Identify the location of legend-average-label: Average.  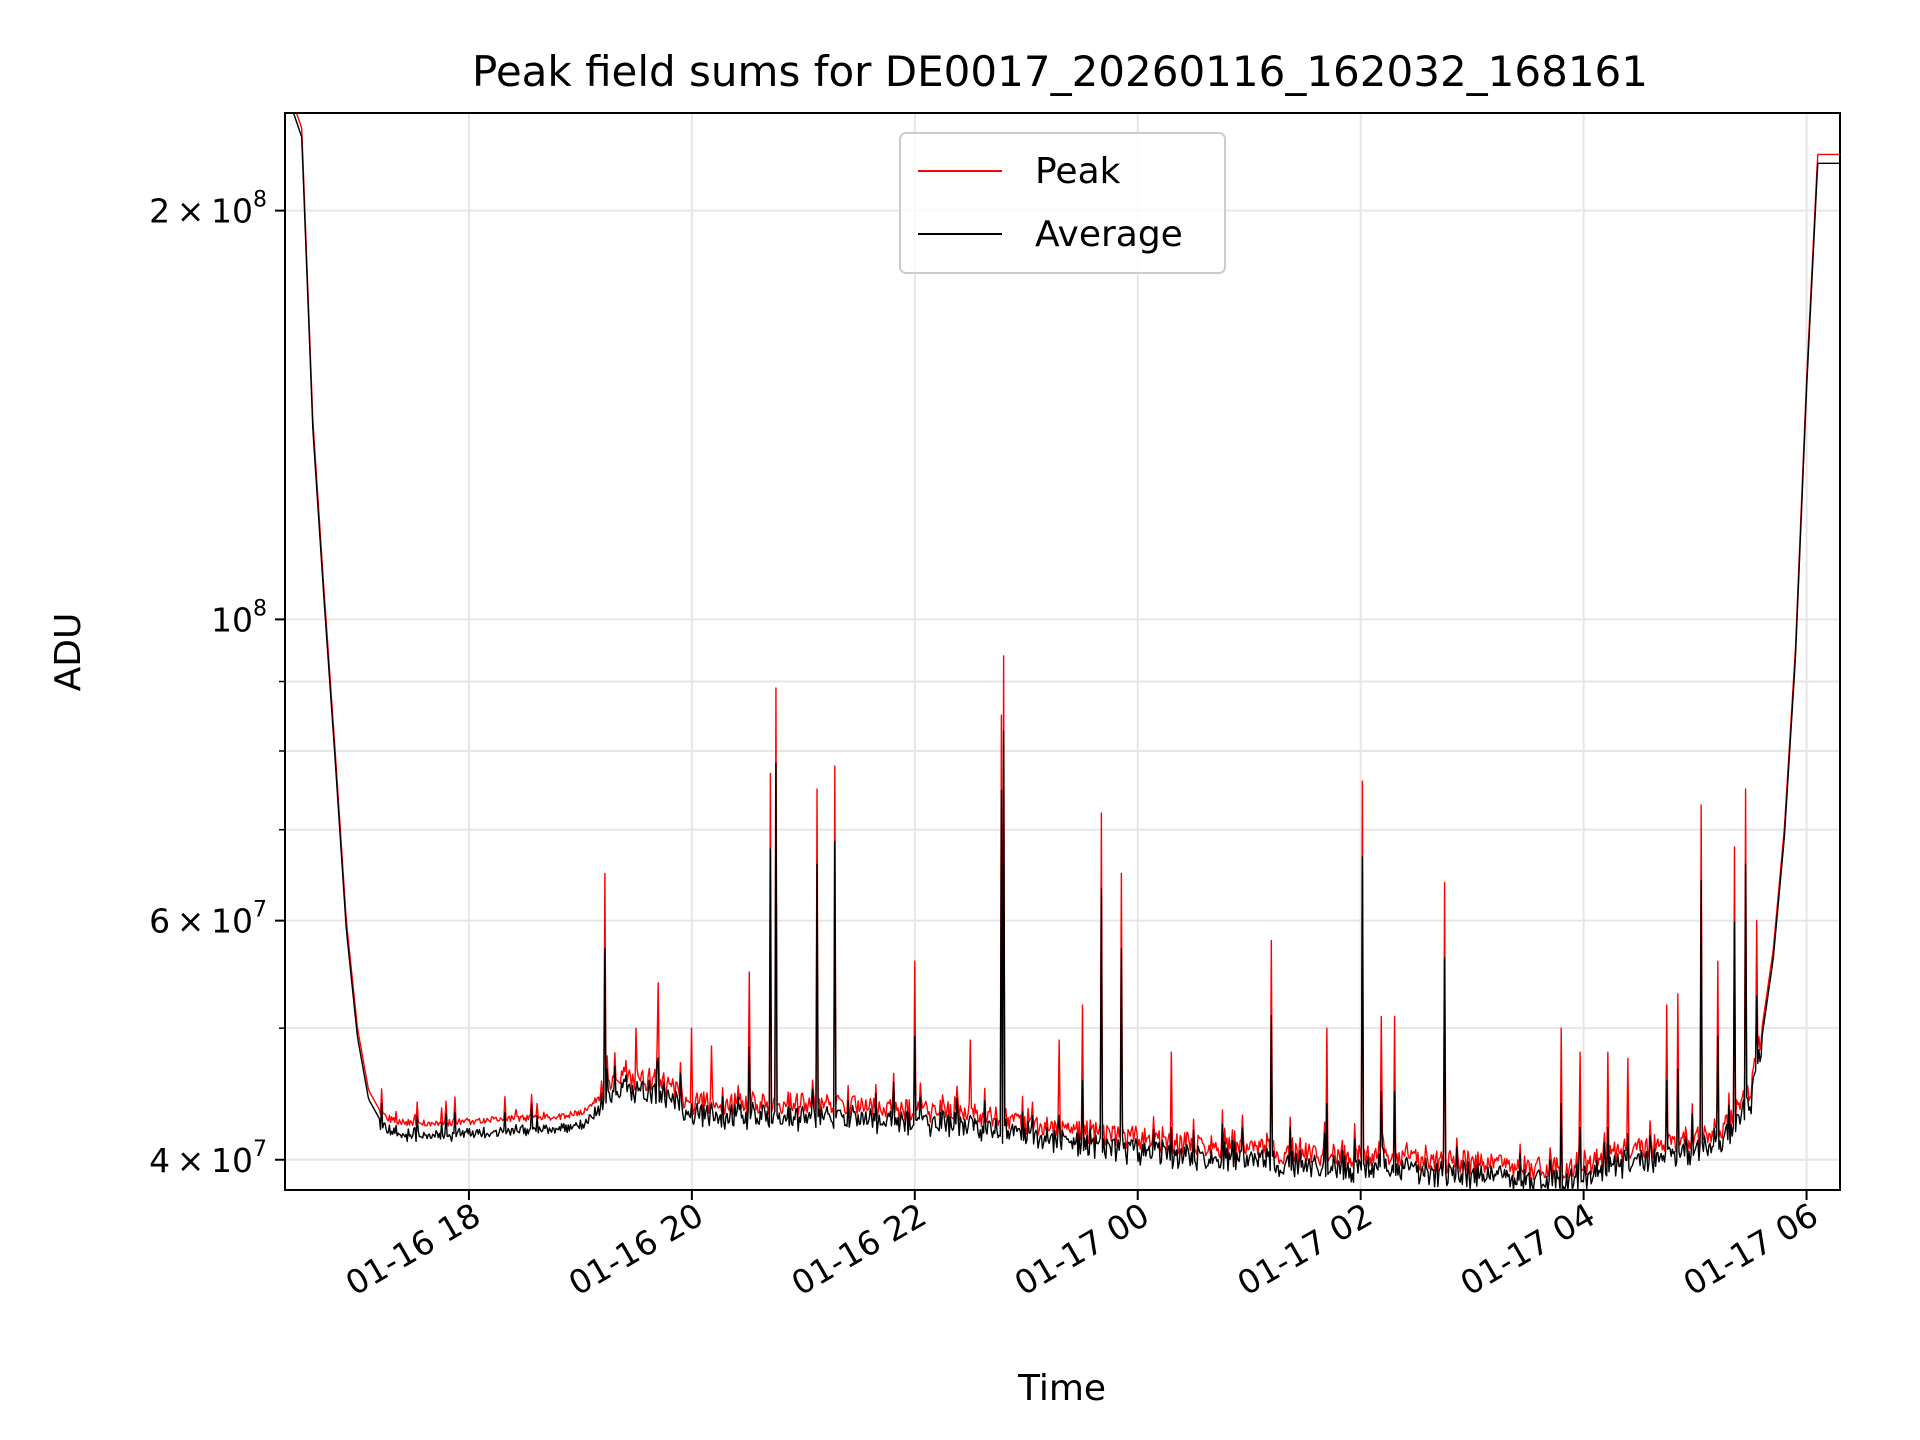
(1109, 234).